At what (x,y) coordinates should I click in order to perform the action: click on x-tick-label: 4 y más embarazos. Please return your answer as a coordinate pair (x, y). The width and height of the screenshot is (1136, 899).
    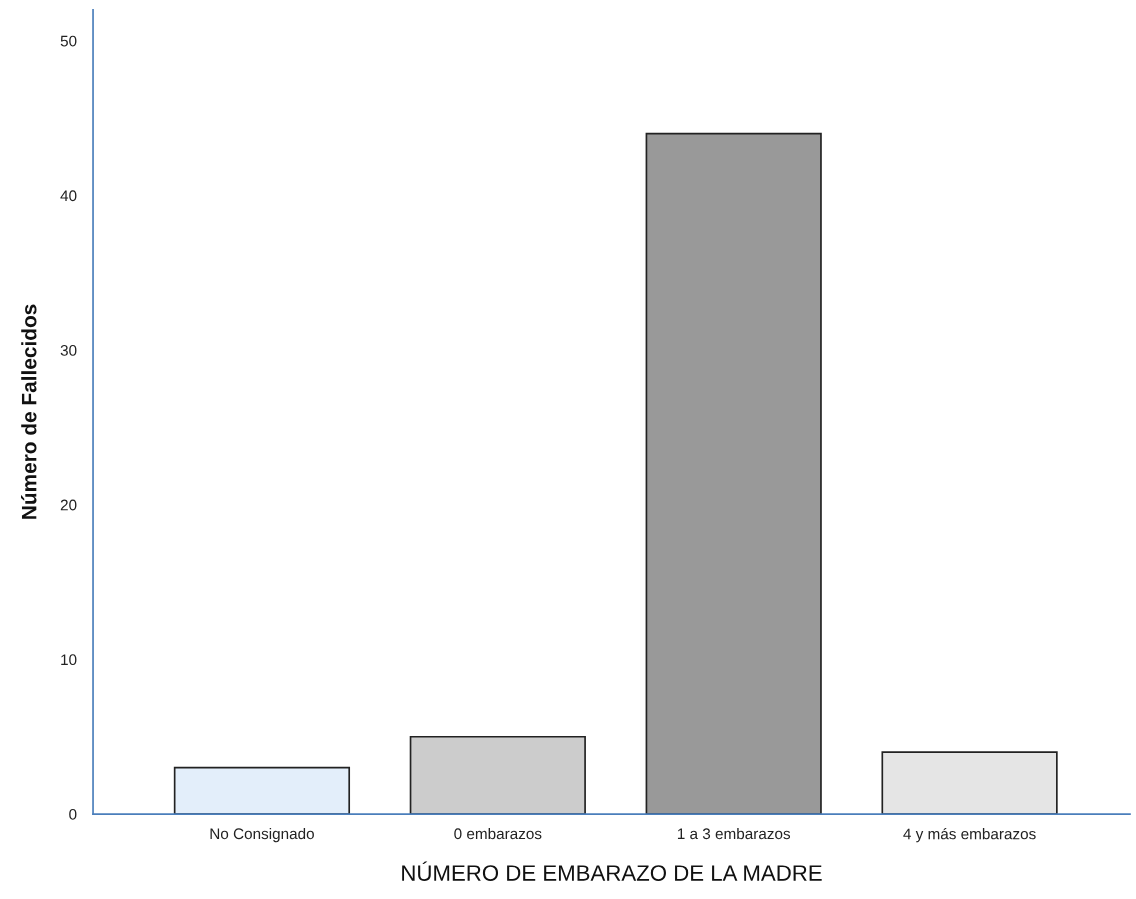
    Looking at the image, I should click on (969, 835).